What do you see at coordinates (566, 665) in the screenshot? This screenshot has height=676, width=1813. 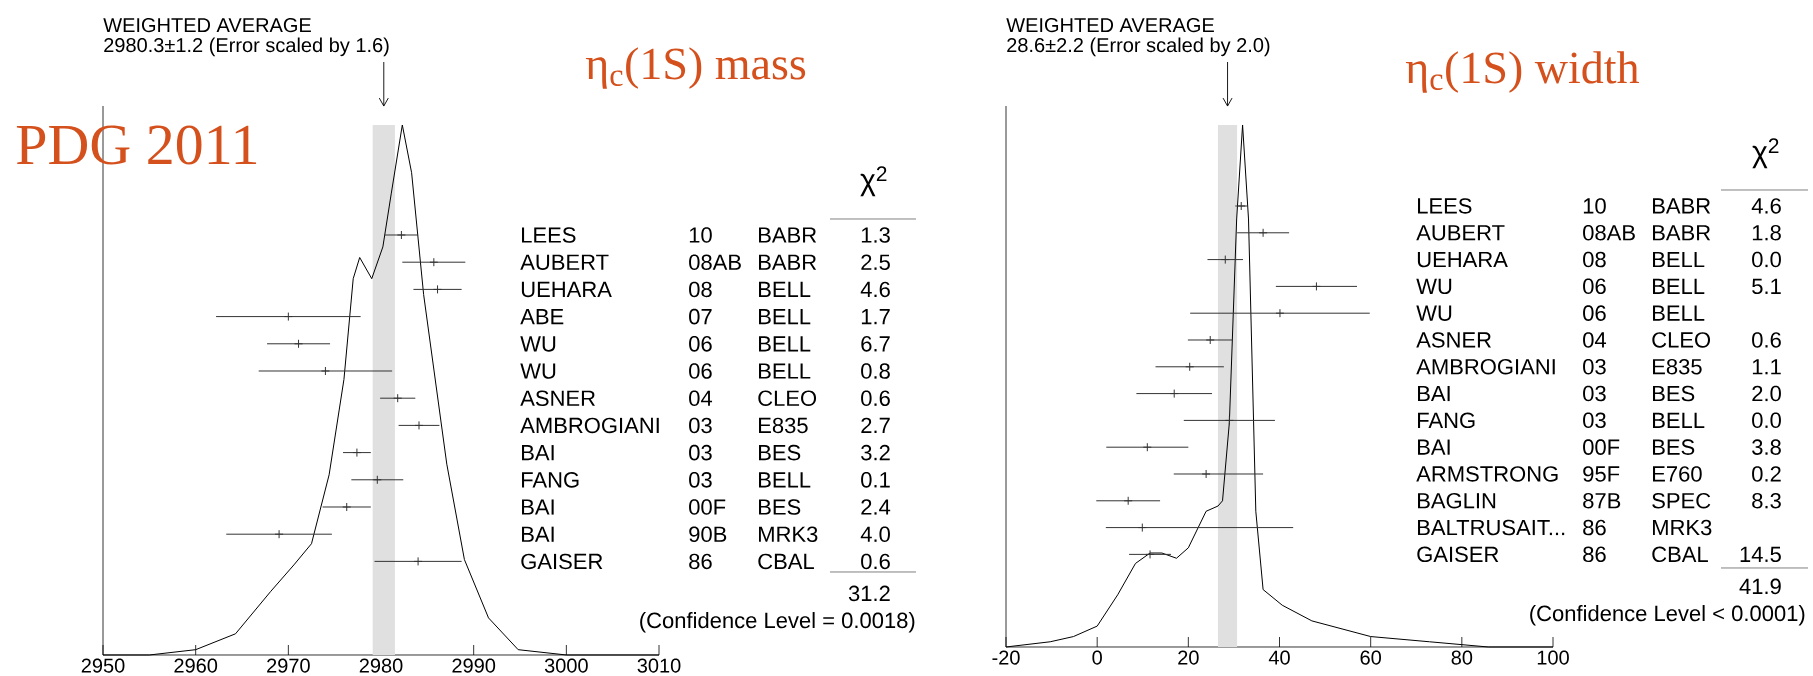 I see `x-tick-label: 3000` at bounding box center [566, 665].